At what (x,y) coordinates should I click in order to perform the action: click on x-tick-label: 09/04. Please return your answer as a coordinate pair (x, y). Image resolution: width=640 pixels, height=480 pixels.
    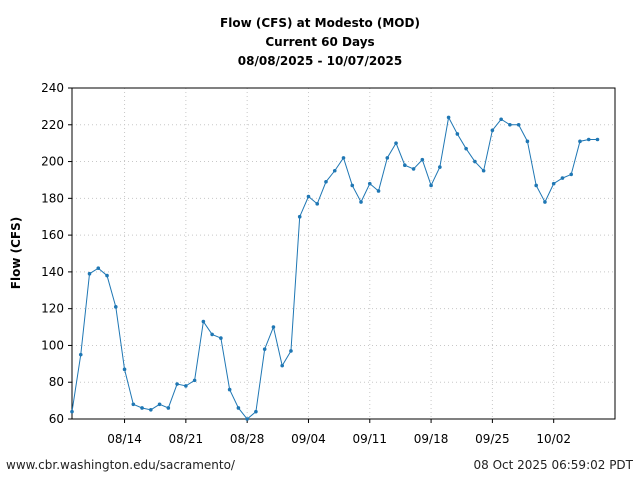
    Looking at the image, I should click on (308, 439).